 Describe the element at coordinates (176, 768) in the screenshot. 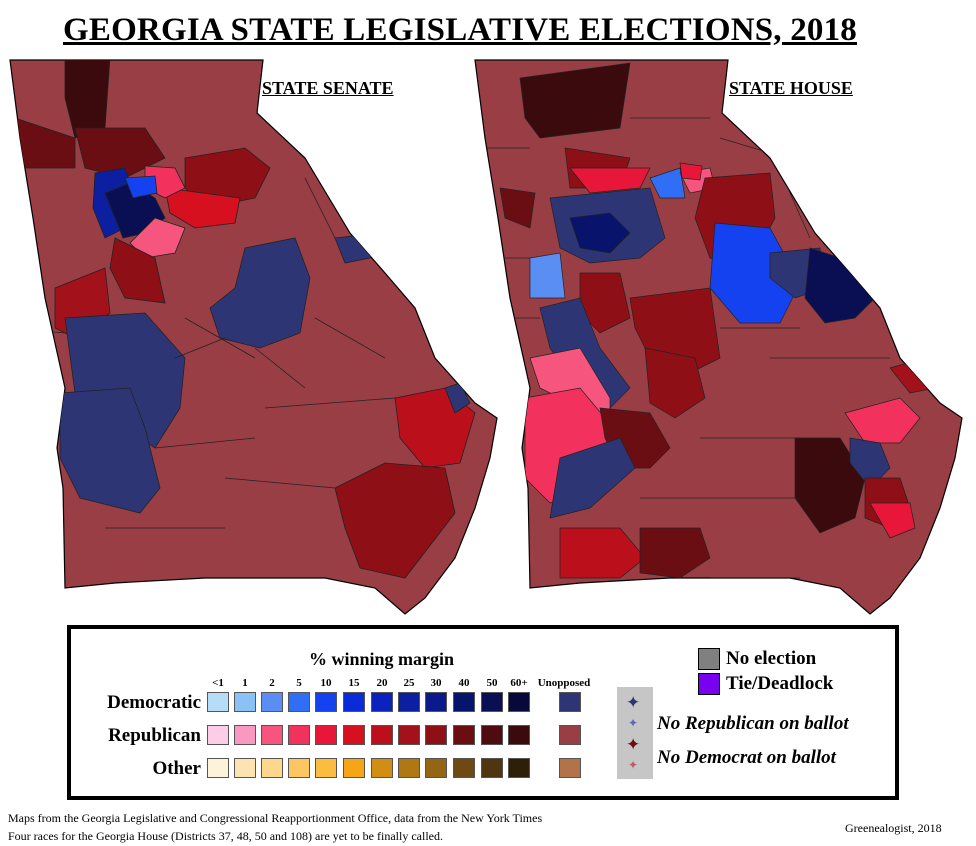

I see `row-label-other: Other` at that location.